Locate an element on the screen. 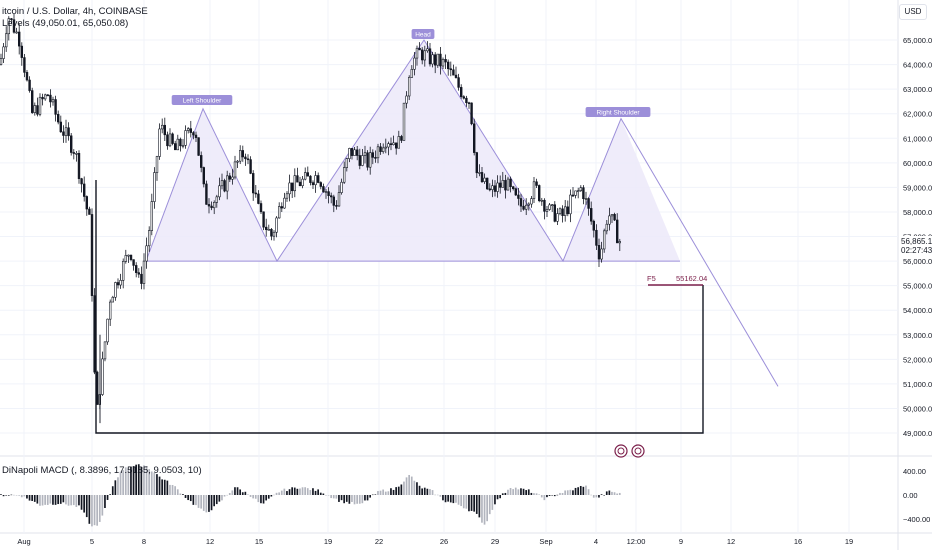 The height and width of the screenshot is (550, 932). event-icon-inner is located at coordinates (621, 451).